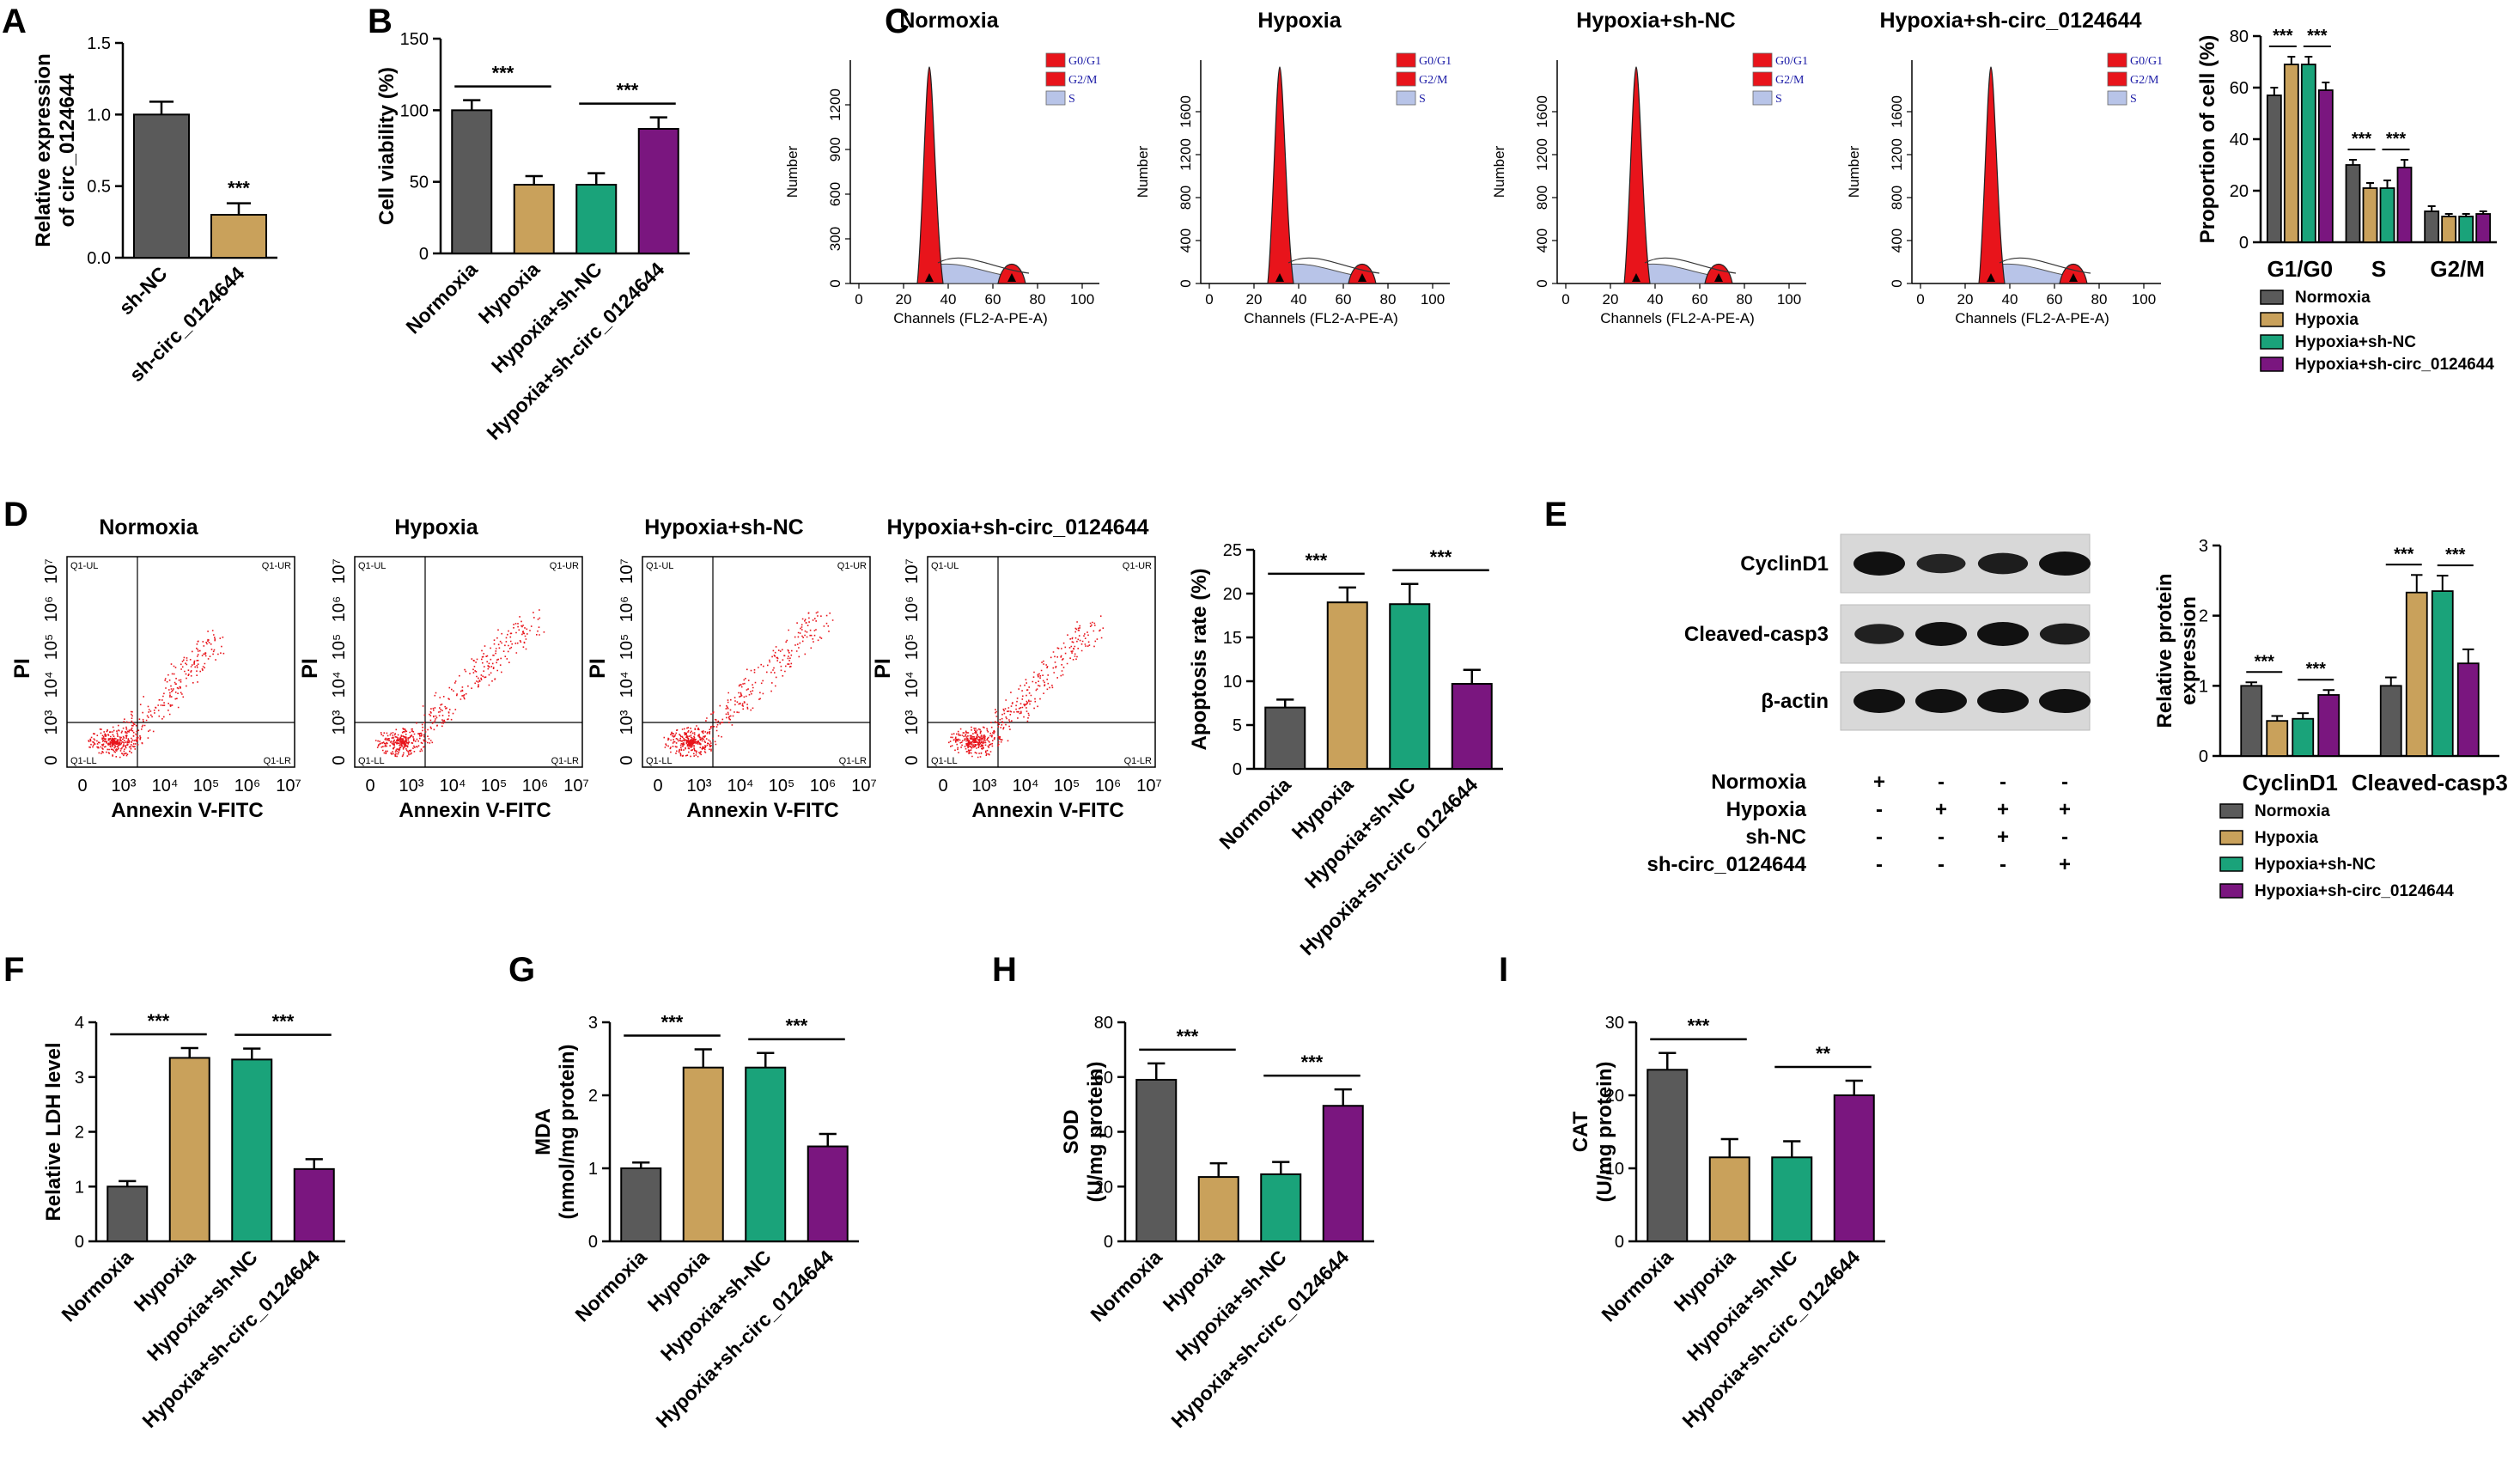 The width and height of the screenshot is (2520, 1475). What do you see at coordinates (284, 1022) in the screenshot?
I see `panel-f-significance: ***` at bounding box center [284, 1022].